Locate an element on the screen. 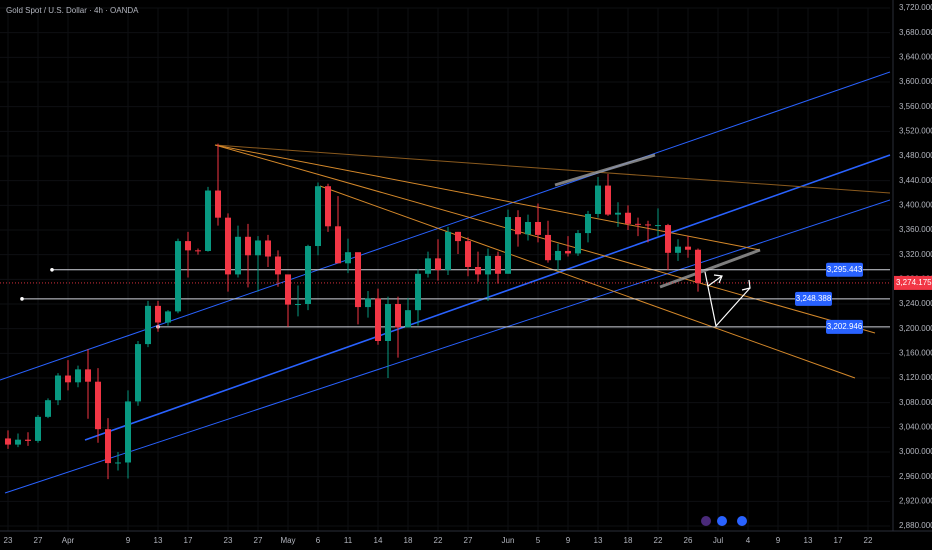 This screenshot has width=932, height=550. y-tick-label: 3,440.000 is located at coordinates (915, 180).